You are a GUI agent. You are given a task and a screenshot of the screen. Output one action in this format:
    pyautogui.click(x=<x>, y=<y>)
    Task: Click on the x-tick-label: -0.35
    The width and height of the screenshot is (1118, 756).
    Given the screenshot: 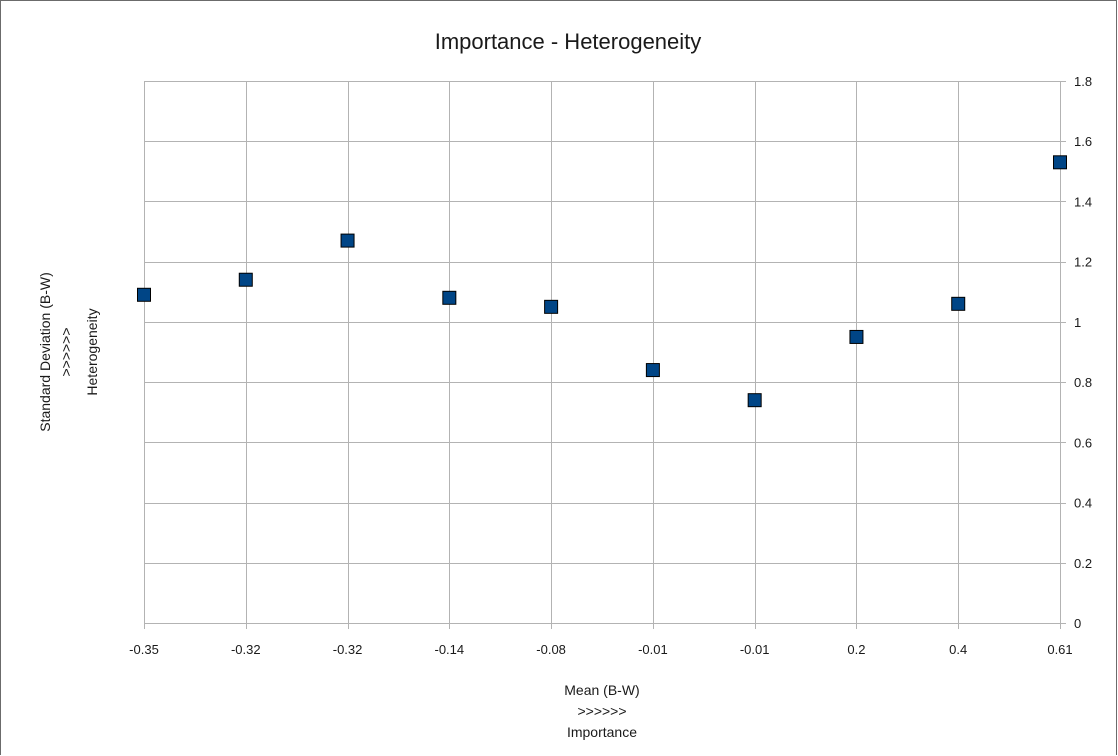 What is the action you would take?
    pyautogui.click(x=144, y=649)
    